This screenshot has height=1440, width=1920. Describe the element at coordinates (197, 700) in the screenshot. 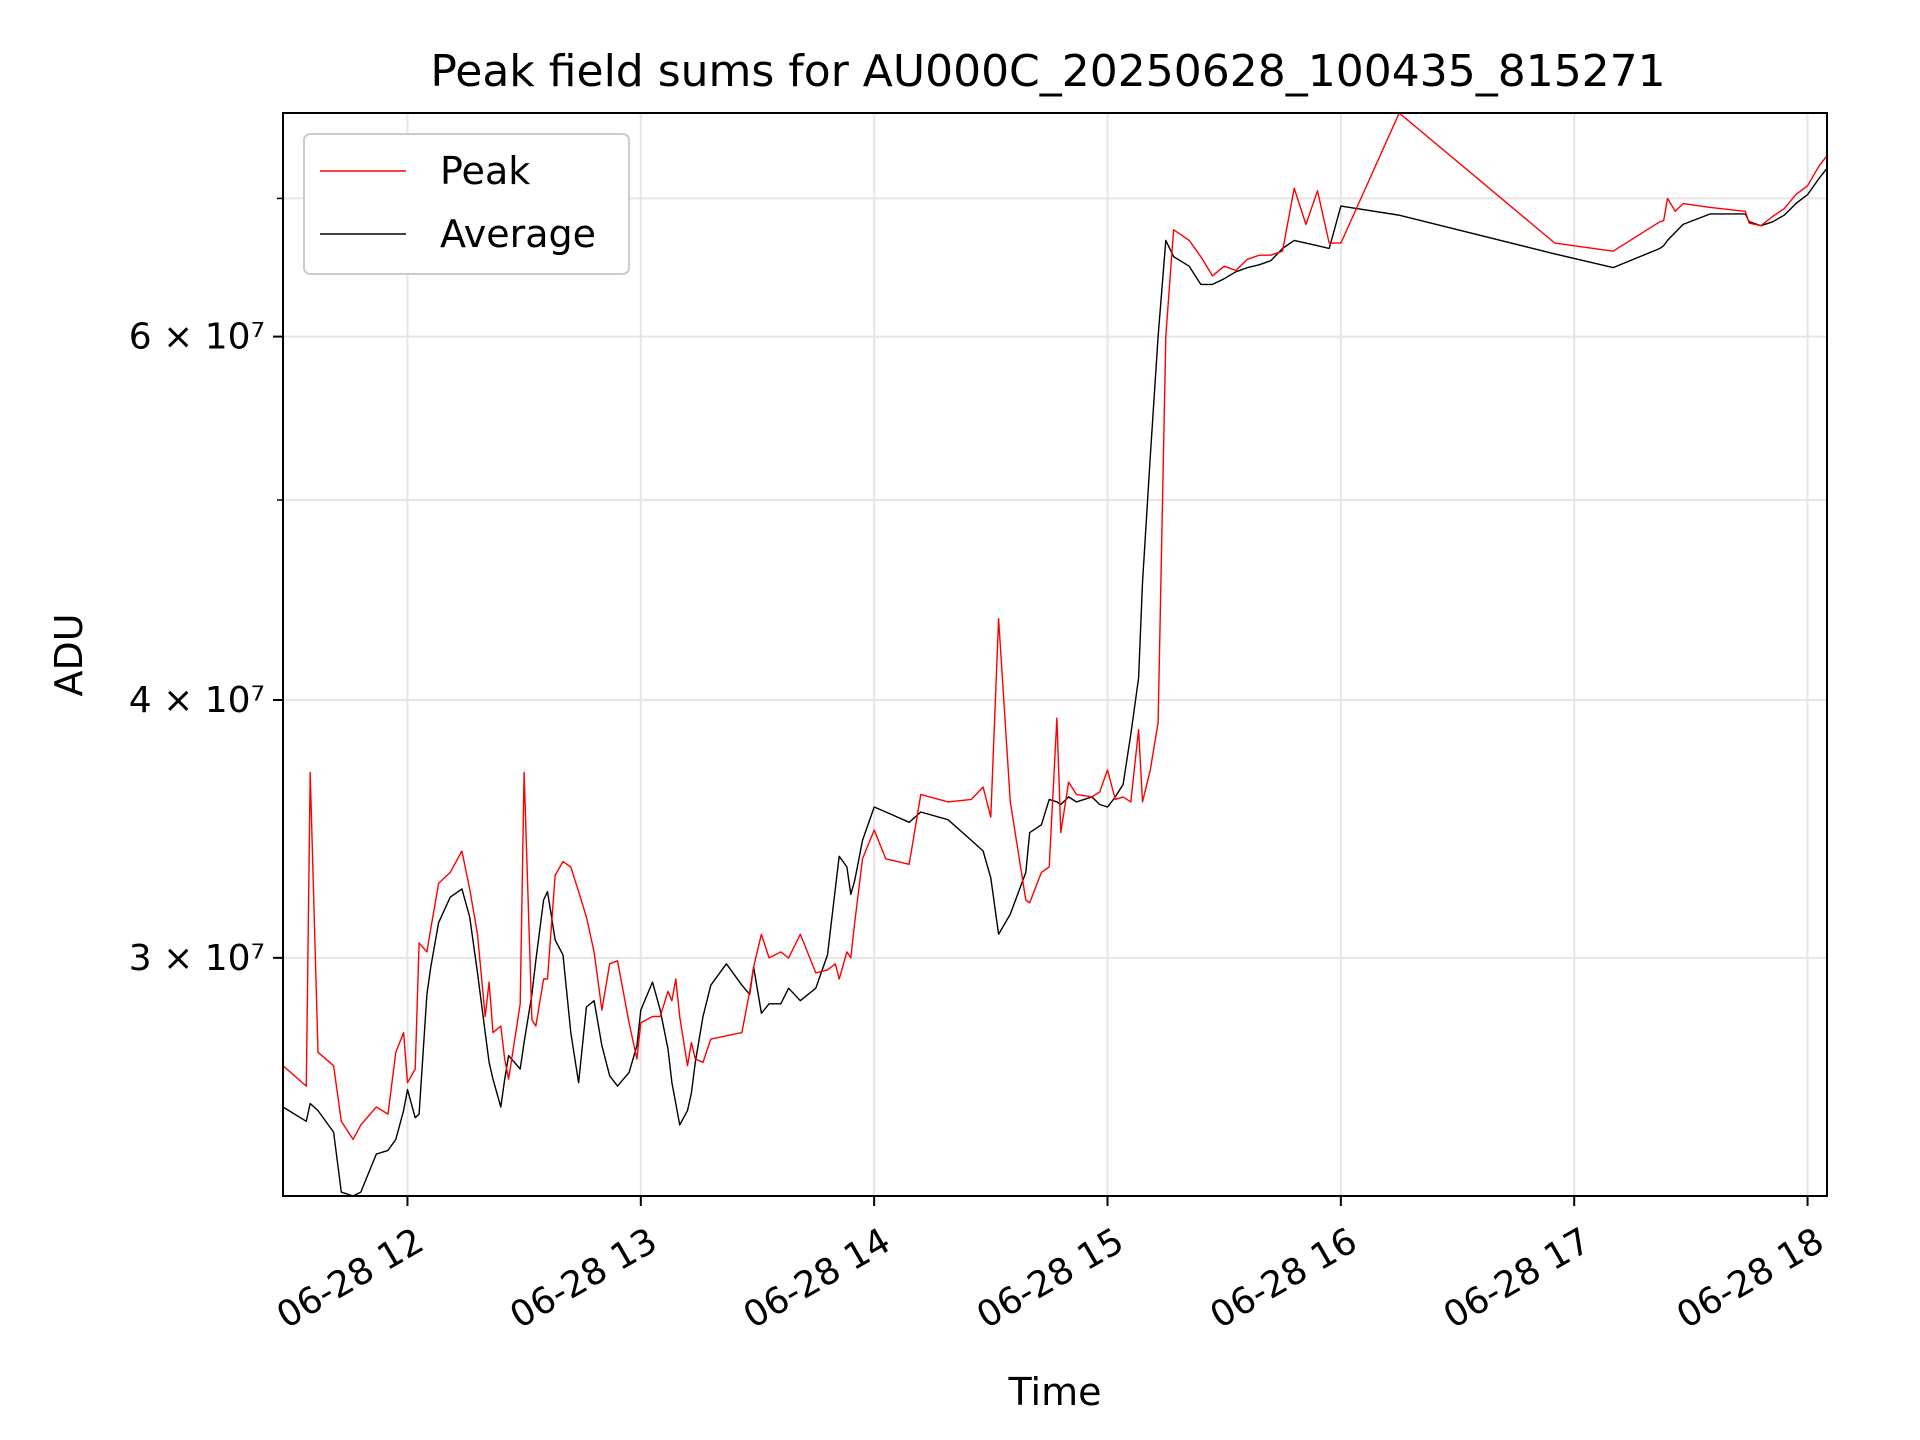

I see `y-tick-label: 4 × 10⁷` at that location.